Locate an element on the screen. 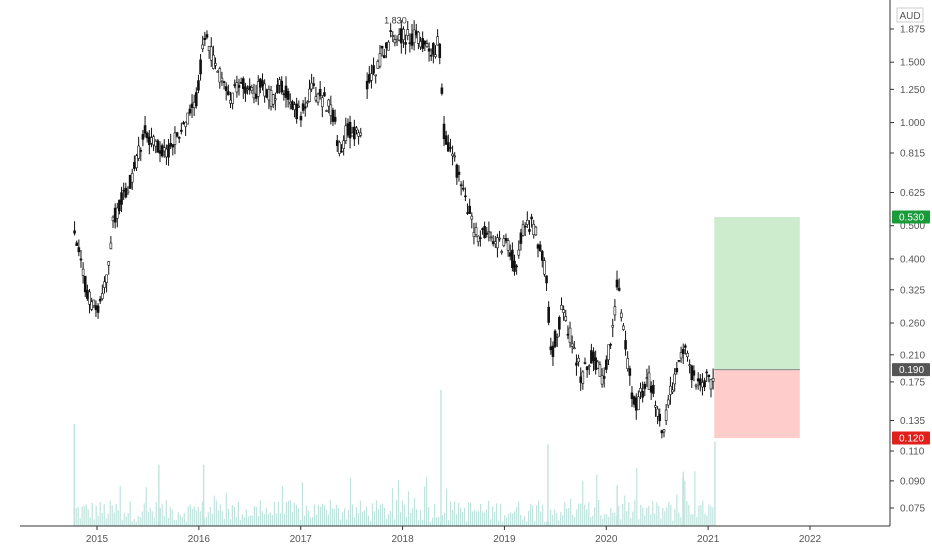  y-tick-label: 0.135 is located at coordinates (912, 421).